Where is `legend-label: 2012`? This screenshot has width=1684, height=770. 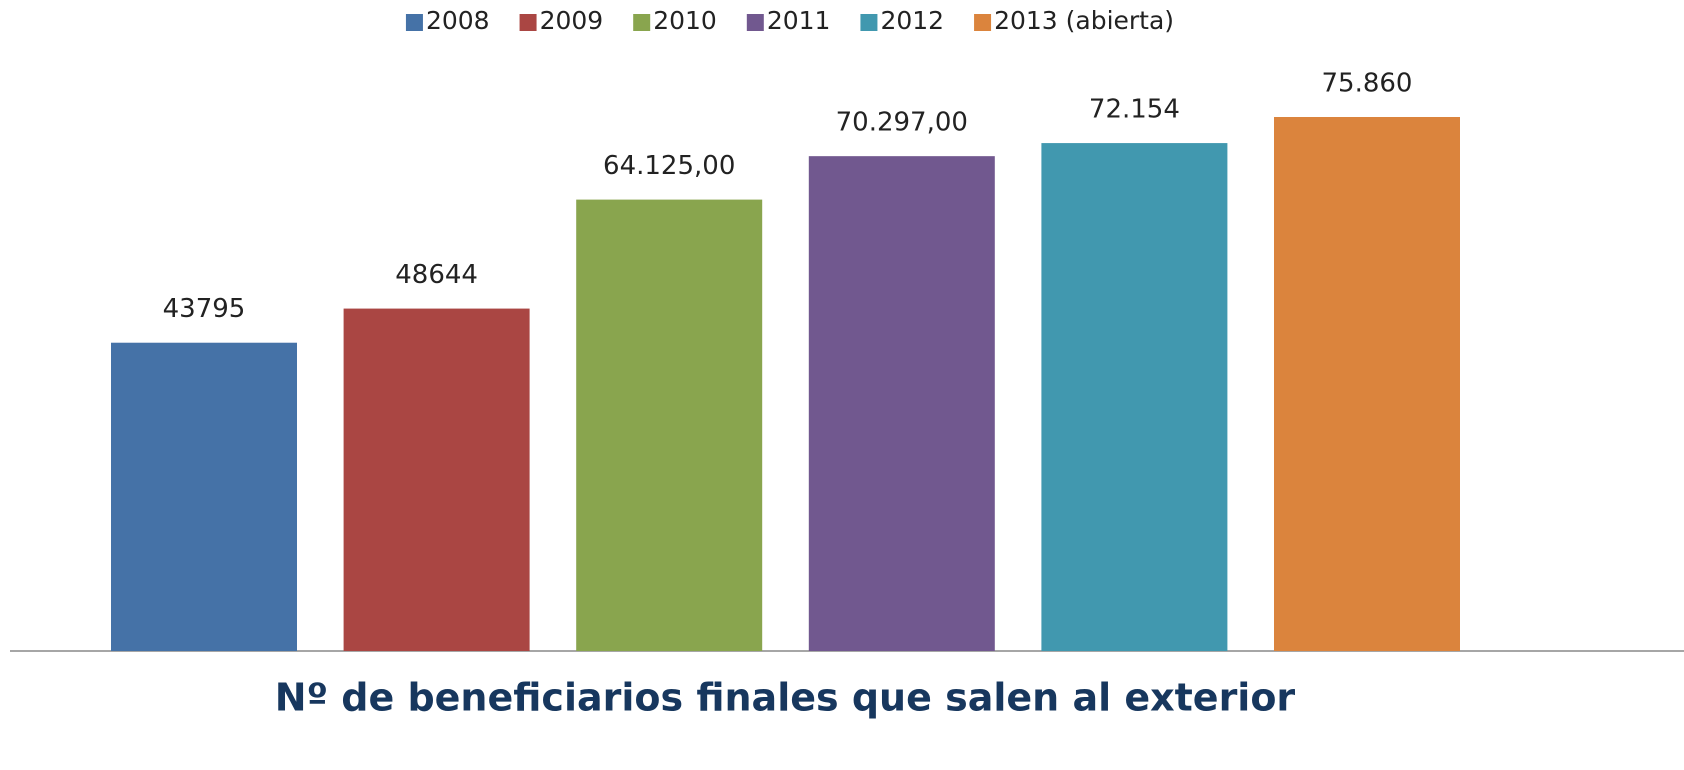 legend-label: 2012 is located at coordinates (912, 20).